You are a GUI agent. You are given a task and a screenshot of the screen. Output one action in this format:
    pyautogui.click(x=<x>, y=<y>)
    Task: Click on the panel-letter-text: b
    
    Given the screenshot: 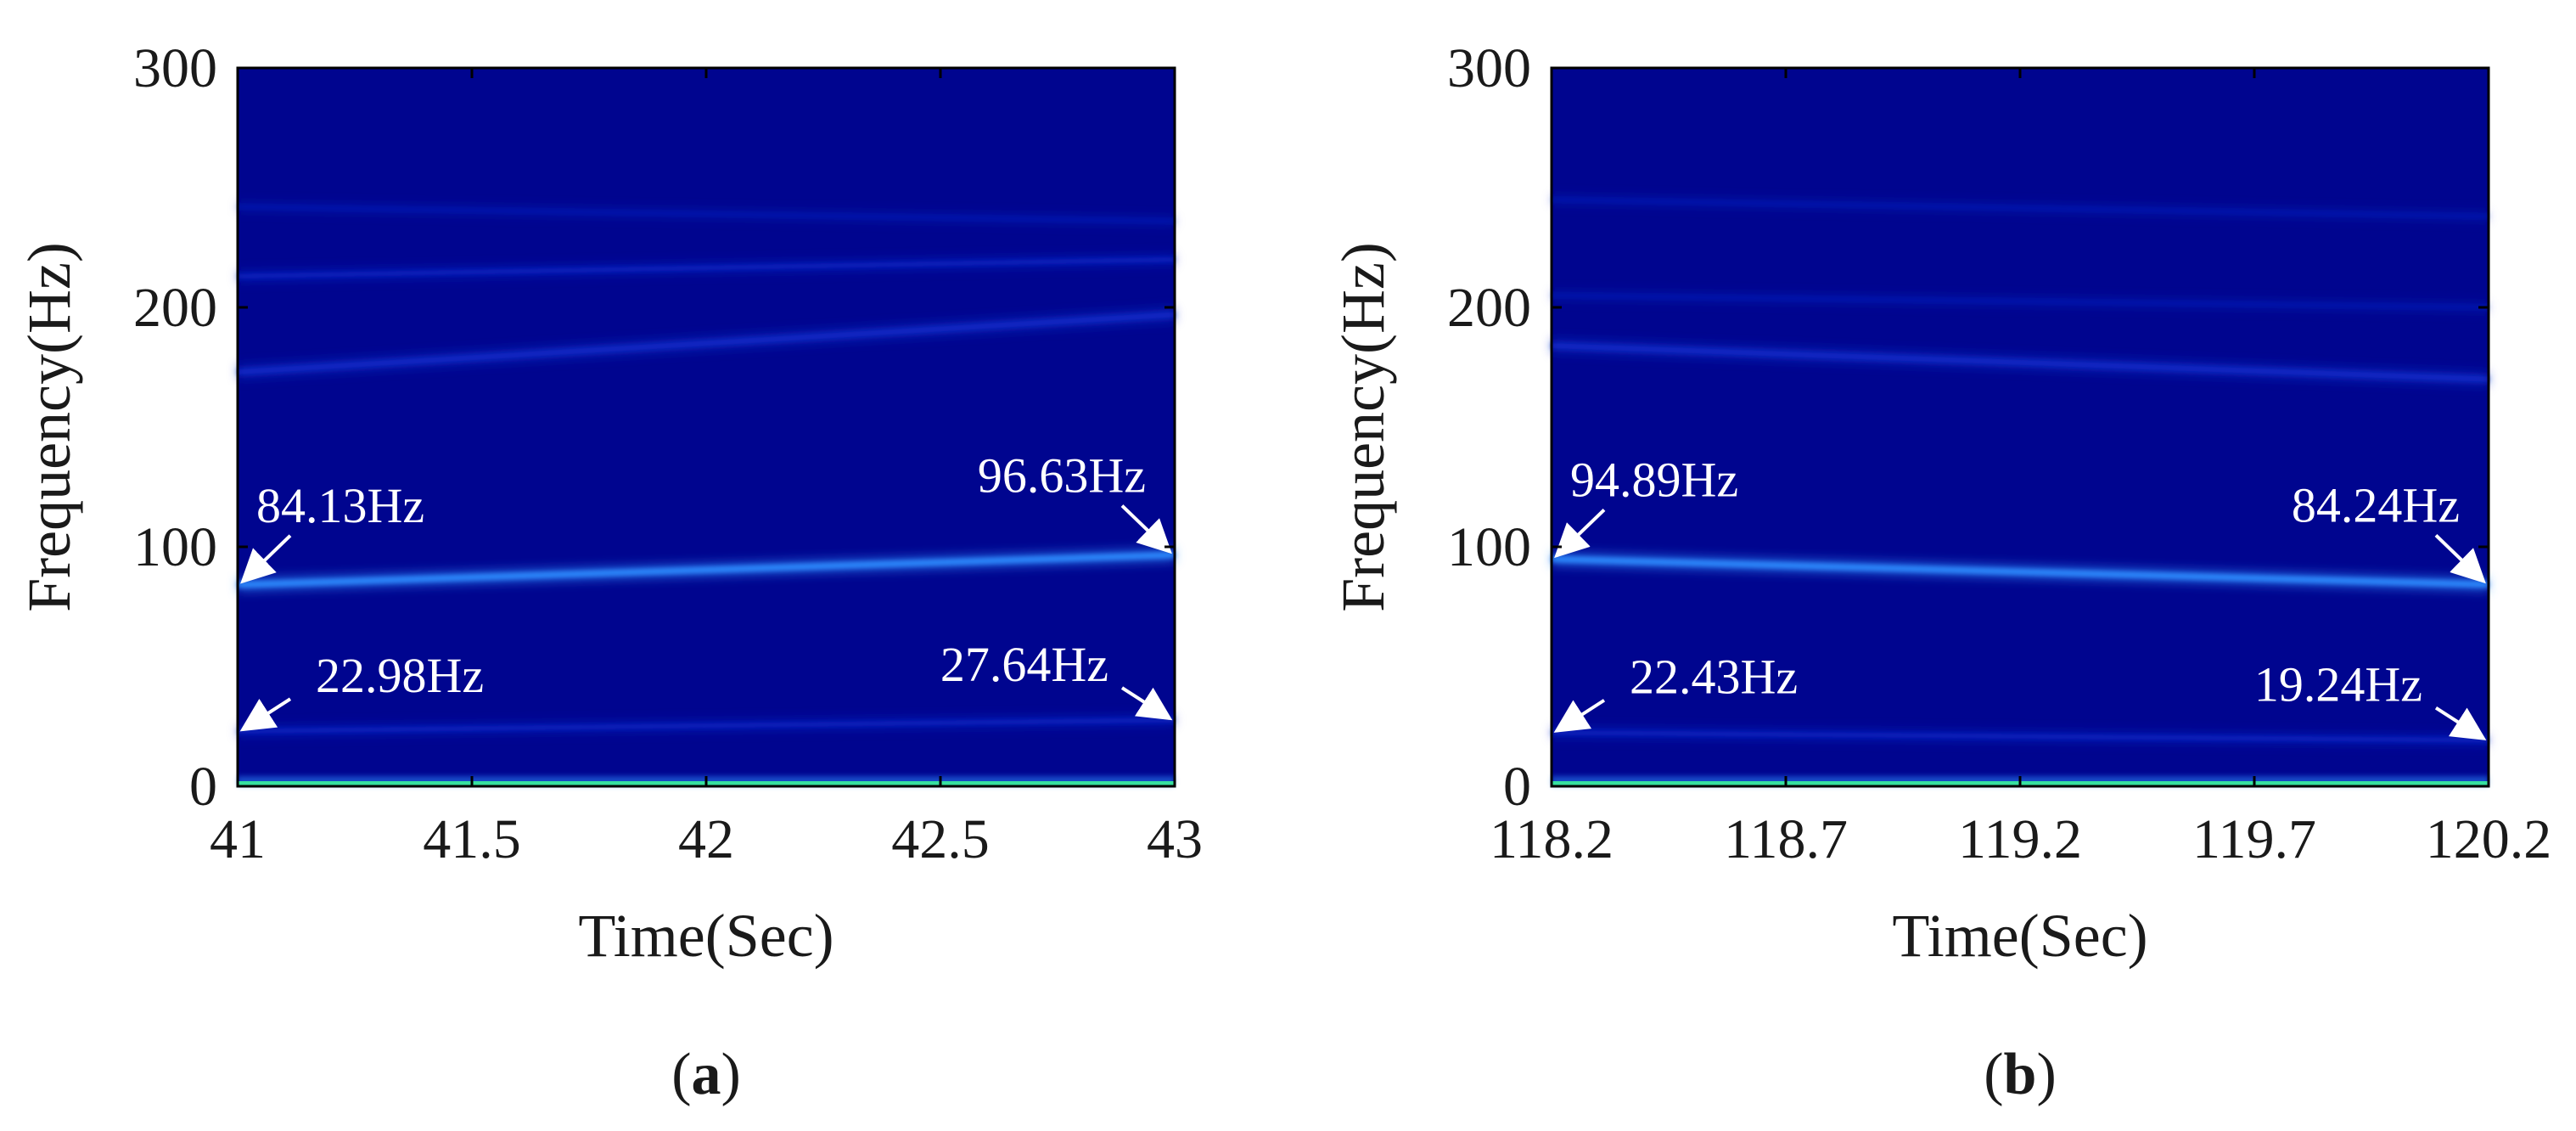 What is the action you would take?
    pyautogui.click(x=2021, y=1074)
    